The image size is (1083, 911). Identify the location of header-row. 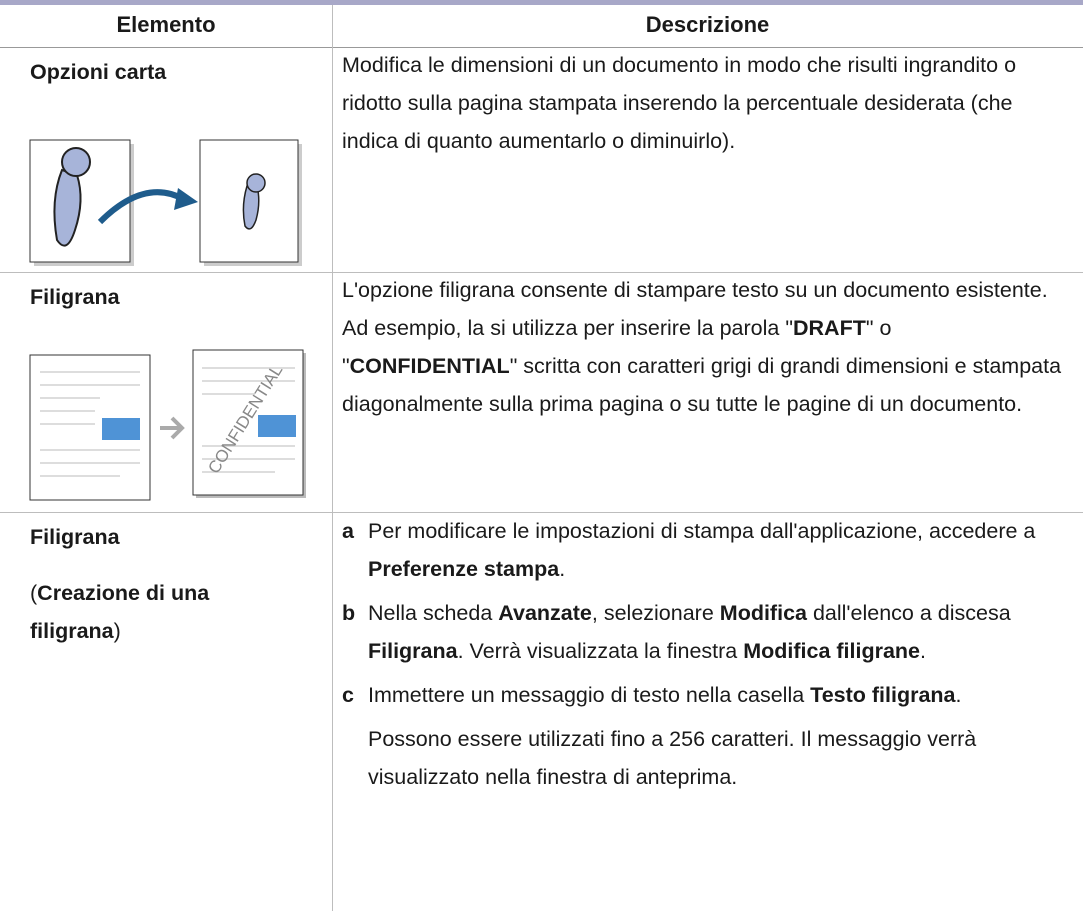
(541, 26).